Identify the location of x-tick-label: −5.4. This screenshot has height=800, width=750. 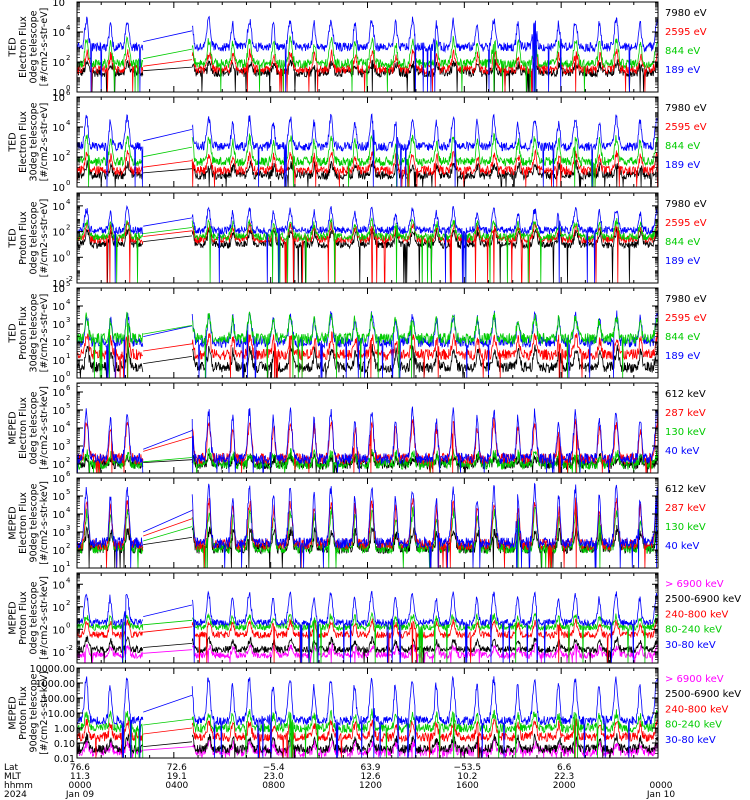
(274, 768).